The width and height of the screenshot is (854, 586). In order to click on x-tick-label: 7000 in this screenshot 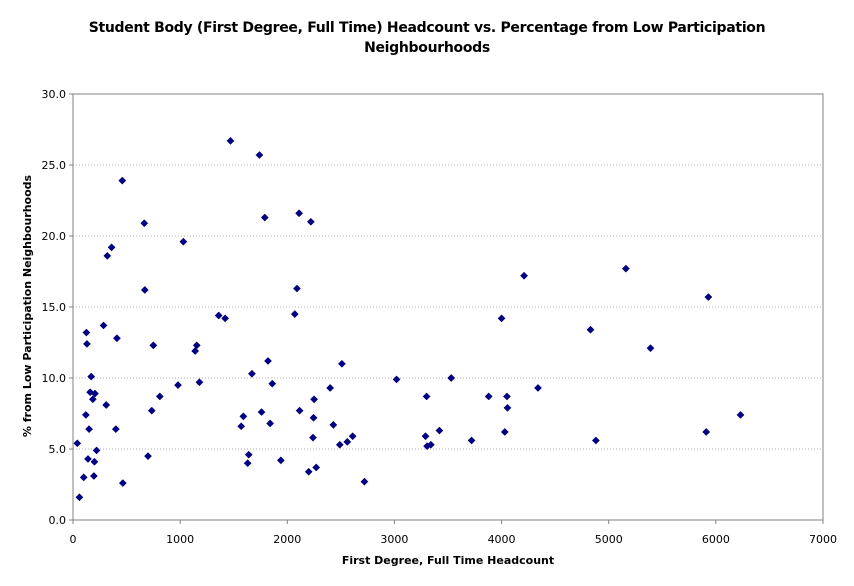, I will do `click(823, 539)`.